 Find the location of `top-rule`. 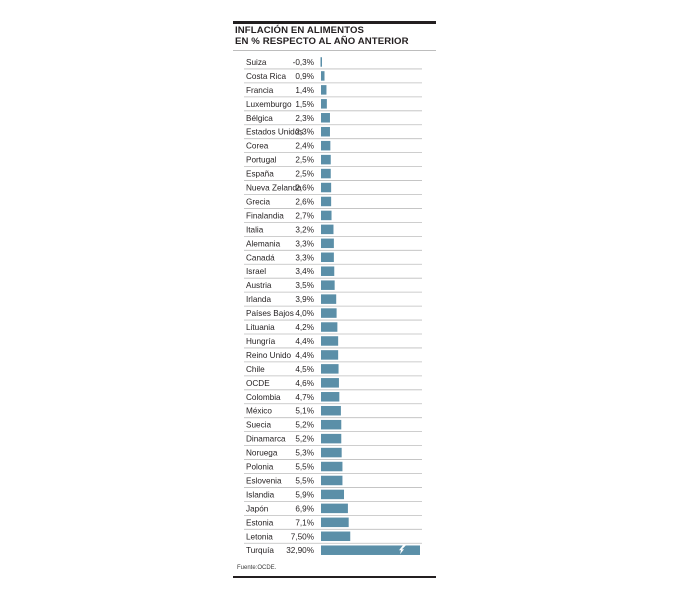

top-rule is located at coordinates (334, 22).